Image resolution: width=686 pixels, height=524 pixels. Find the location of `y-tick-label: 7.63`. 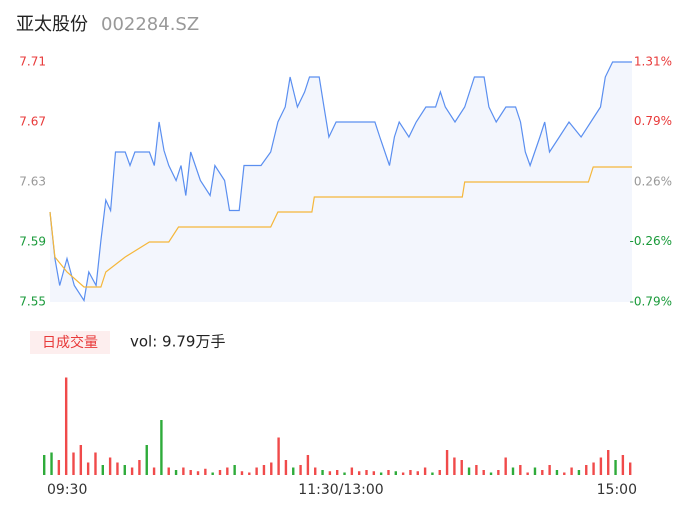

y-tick-label: 7.63 is located at coordinates (32, 182).